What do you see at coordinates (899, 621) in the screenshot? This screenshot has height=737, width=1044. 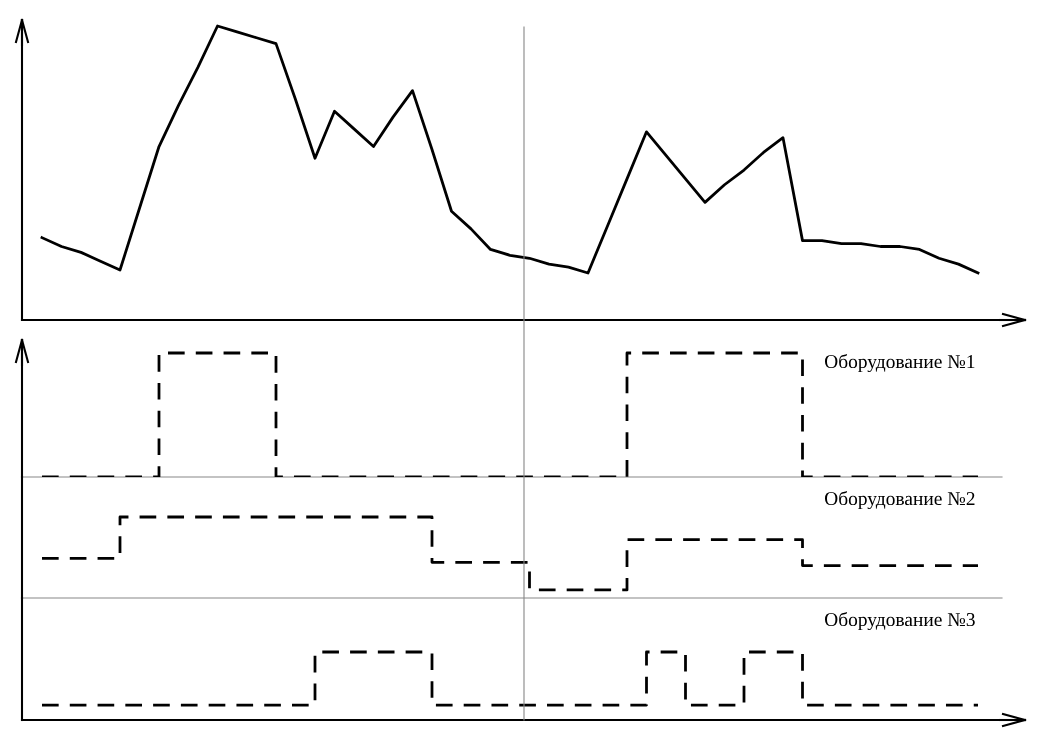 I see `series-label: Оборудование №3` at bounding box center [899, 621].